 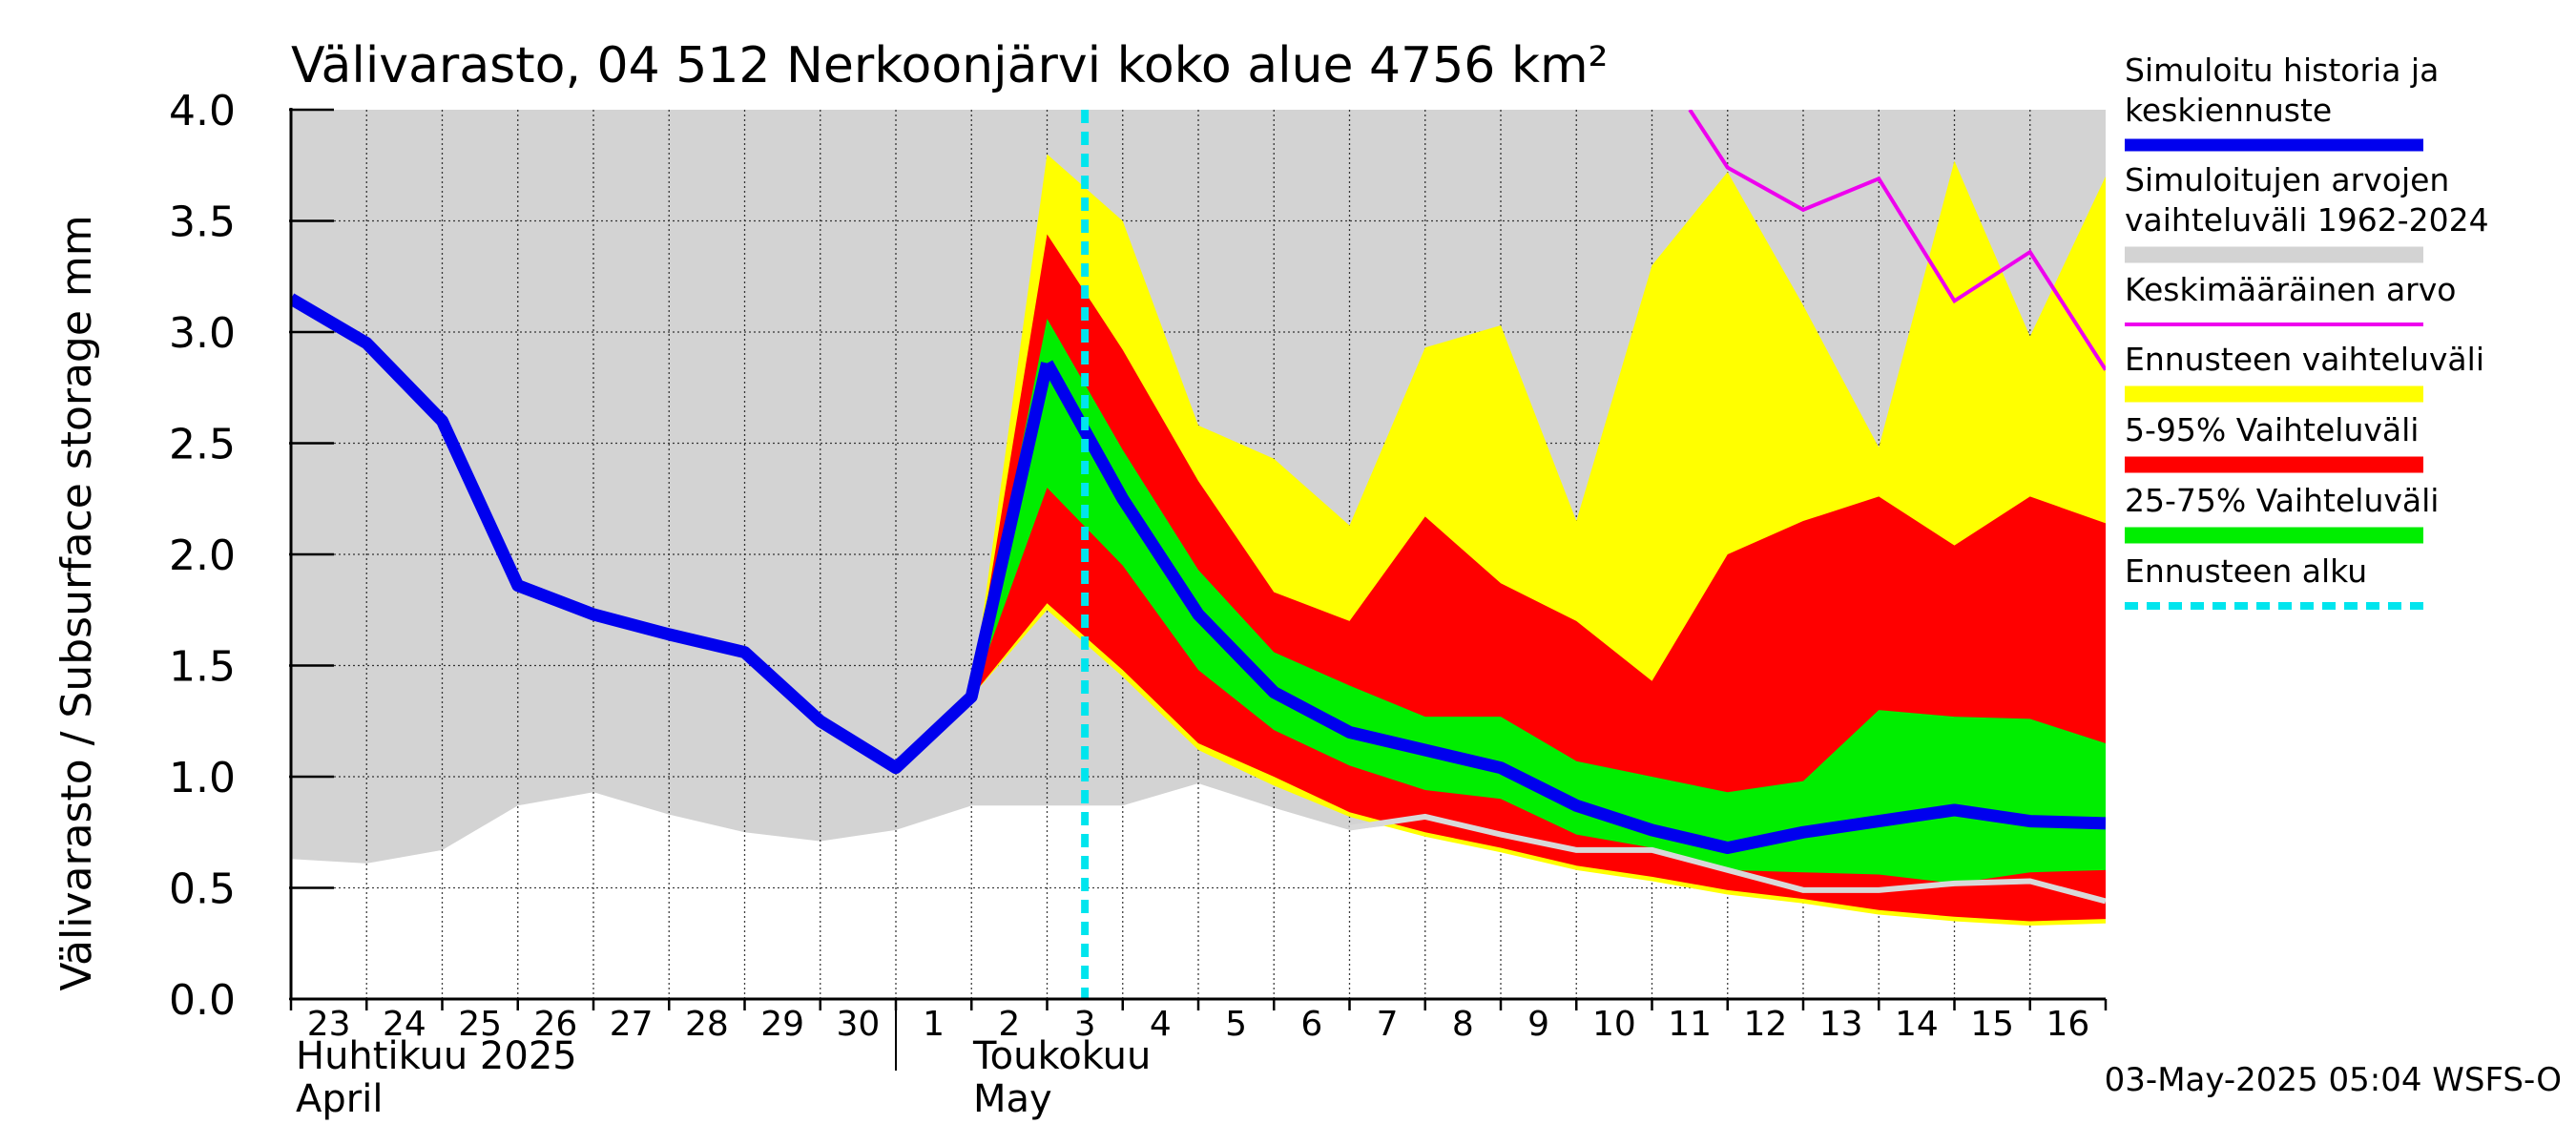 What do you see at coordinates (2282, 501) in the screenshot?
I see `legend-label: 25-75% Vaihteluväli` at bounding box center [2282, 501].